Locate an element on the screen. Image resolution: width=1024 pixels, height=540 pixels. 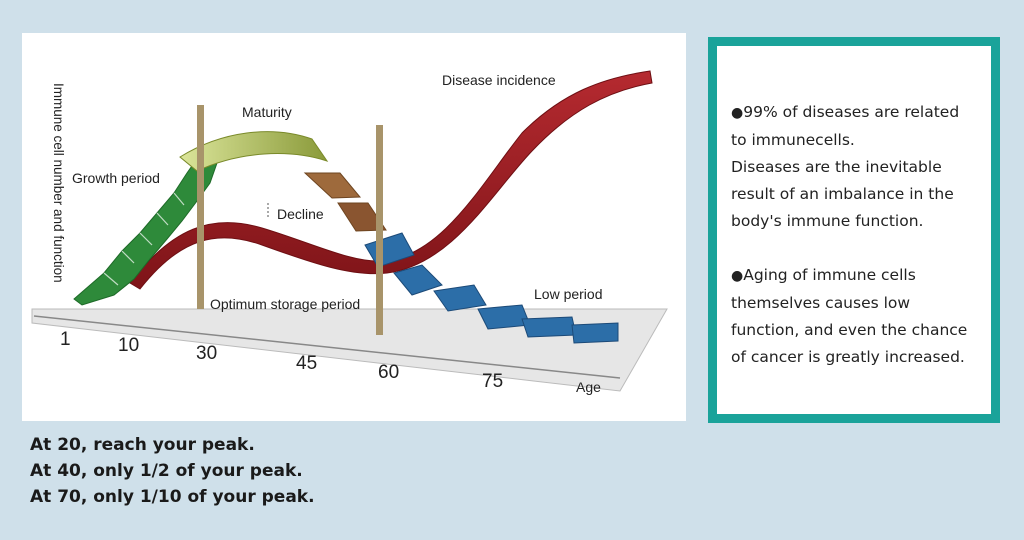
x-tick-10: 10 is located at coordinates (128, 345).